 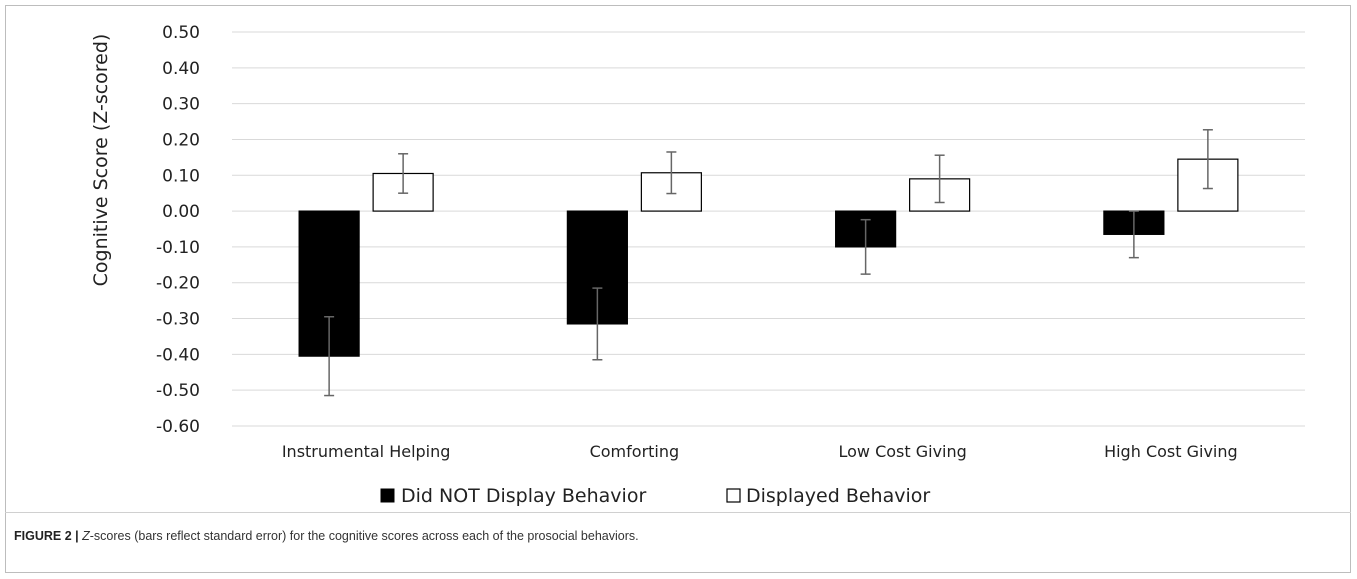 I want to click on legend-label-did-not-display: Did NOT Display Behavior, so click(x=523, y=496).